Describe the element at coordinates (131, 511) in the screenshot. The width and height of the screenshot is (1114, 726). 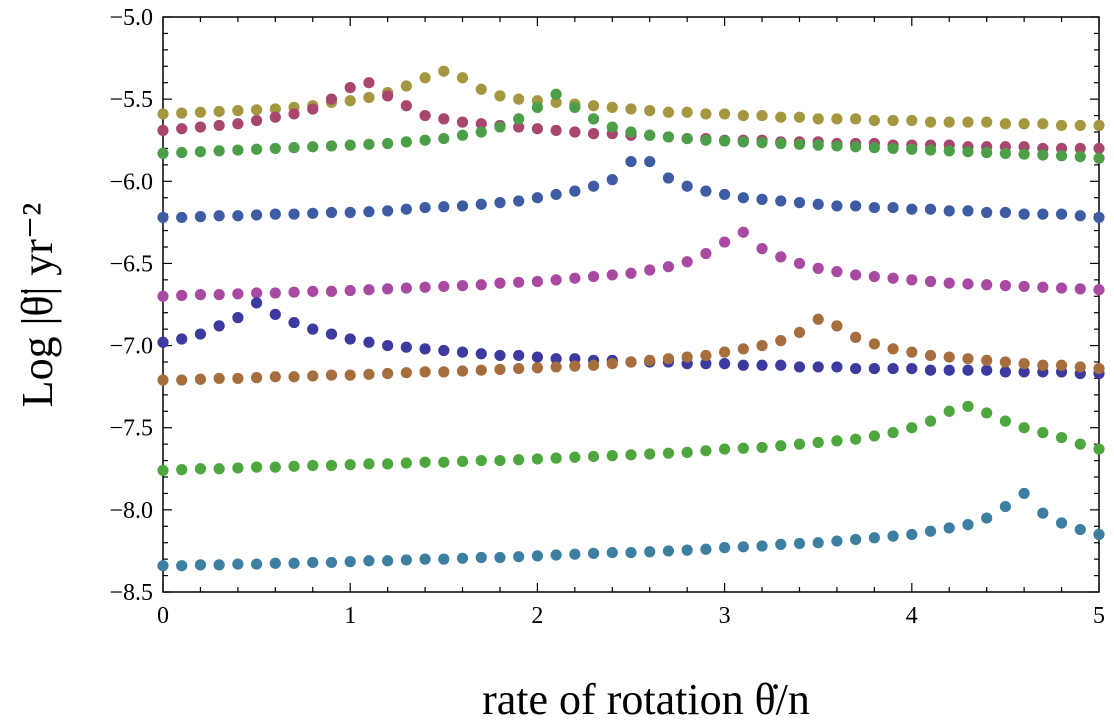
I see `y-tick-label: −8.0` at that location.